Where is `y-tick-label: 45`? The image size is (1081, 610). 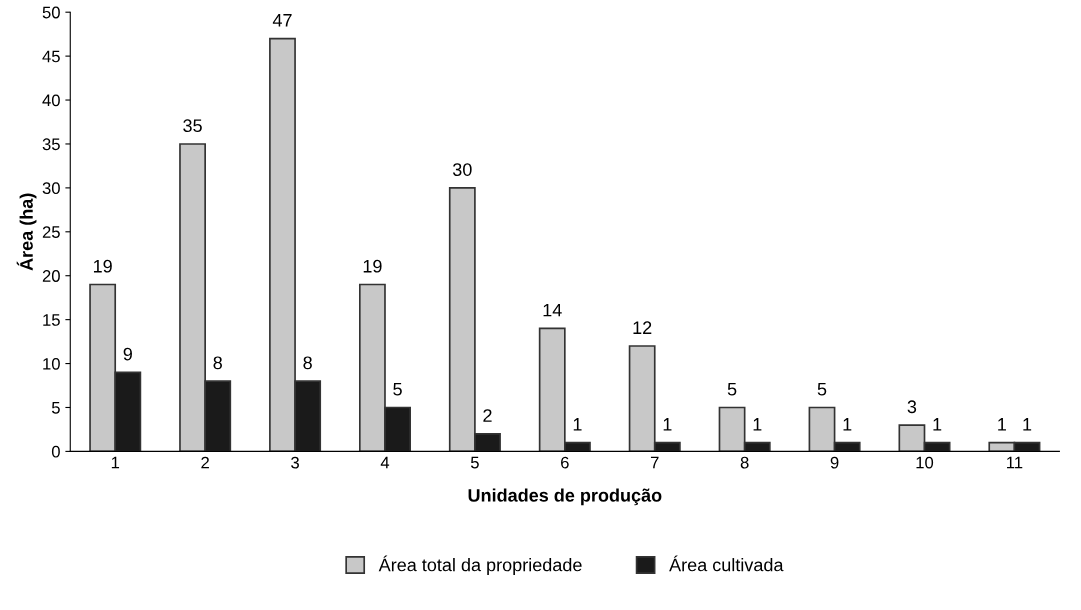 y-tick-label: 45 is located at coordinates (51, 56).